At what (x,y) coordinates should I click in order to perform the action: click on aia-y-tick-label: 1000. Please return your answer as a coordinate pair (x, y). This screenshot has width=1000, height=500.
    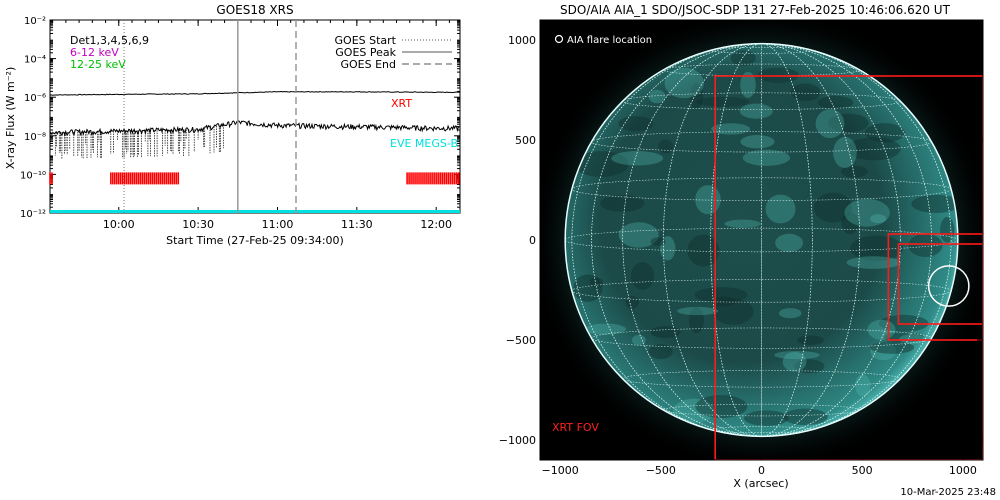
    Looking at the image, I should click on (522, 40).